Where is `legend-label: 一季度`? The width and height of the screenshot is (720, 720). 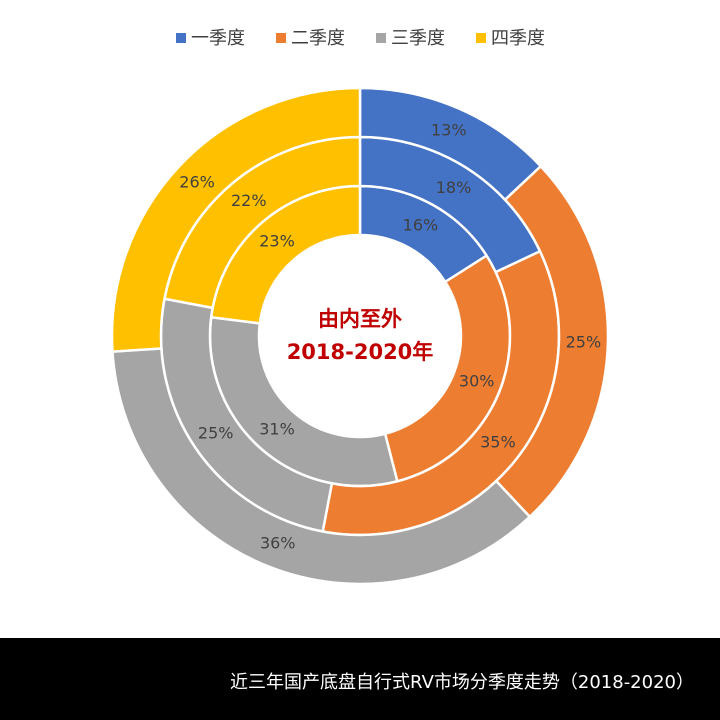
legend-label: 一季度 is located at coordinates (218, 38).